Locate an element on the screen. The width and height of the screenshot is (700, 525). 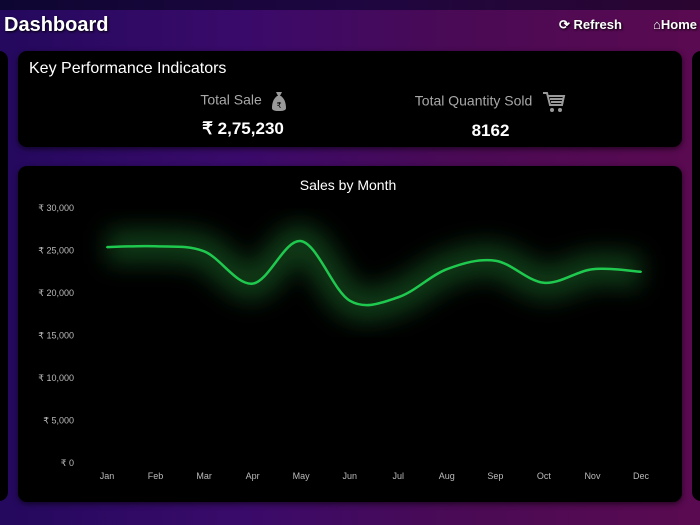
y-tick-label: ₹ 5,000 is located at coordinates (58, 421).